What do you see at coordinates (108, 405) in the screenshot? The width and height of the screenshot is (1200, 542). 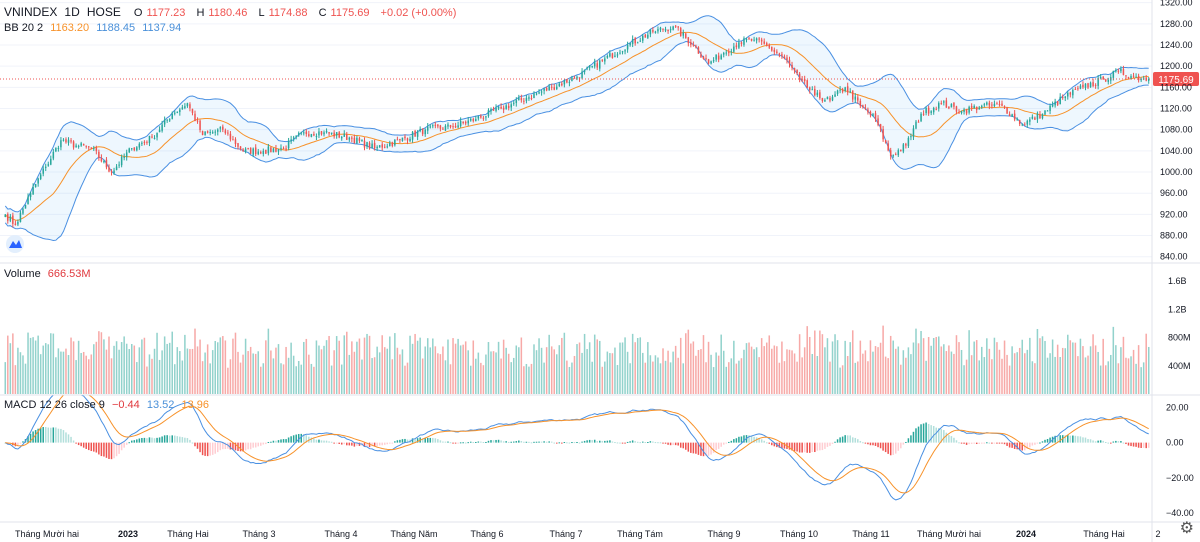 I see `macd-legend: MACD 12 26 close 9 −0.44 13.52 13.96` at bounding box center [108, 405].